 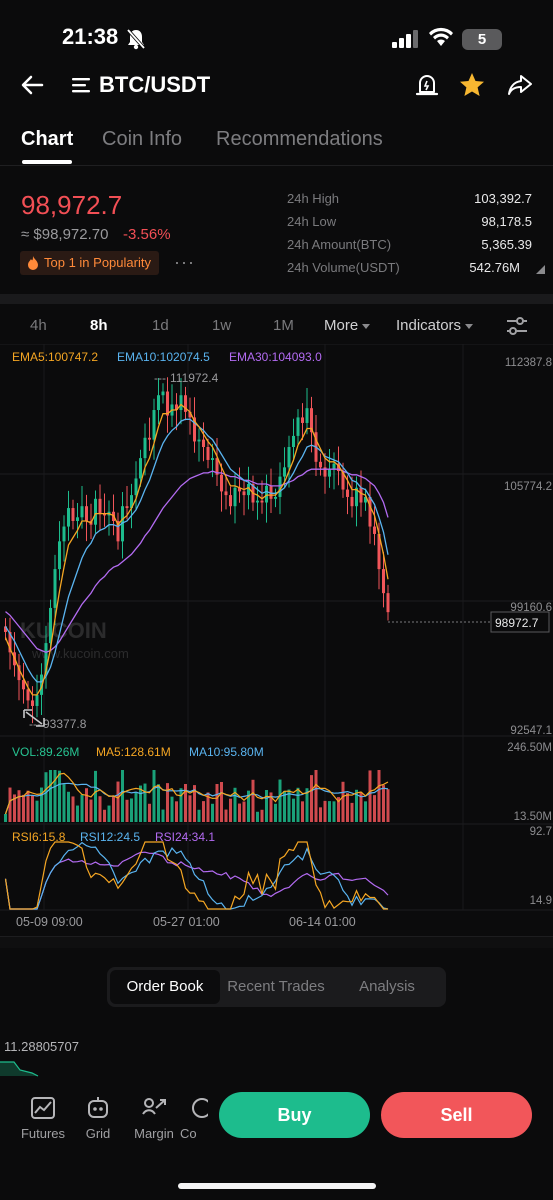 What do you see at coordinates (427, 85) in the screenshot?
I see `price-alert-icon` at bounding box center [427, 85].